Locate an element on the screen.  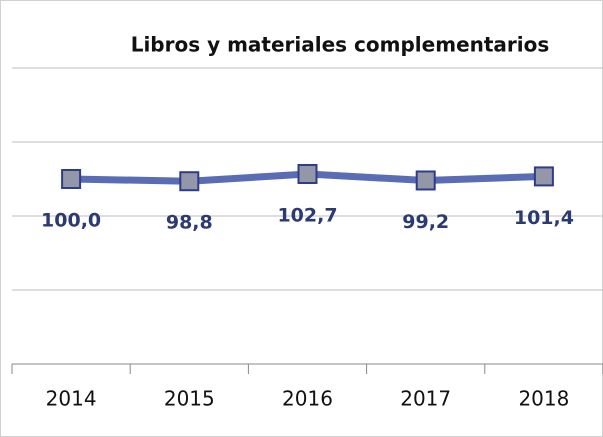
x-tick-label: 2014 is located at coordinates (71, 399).